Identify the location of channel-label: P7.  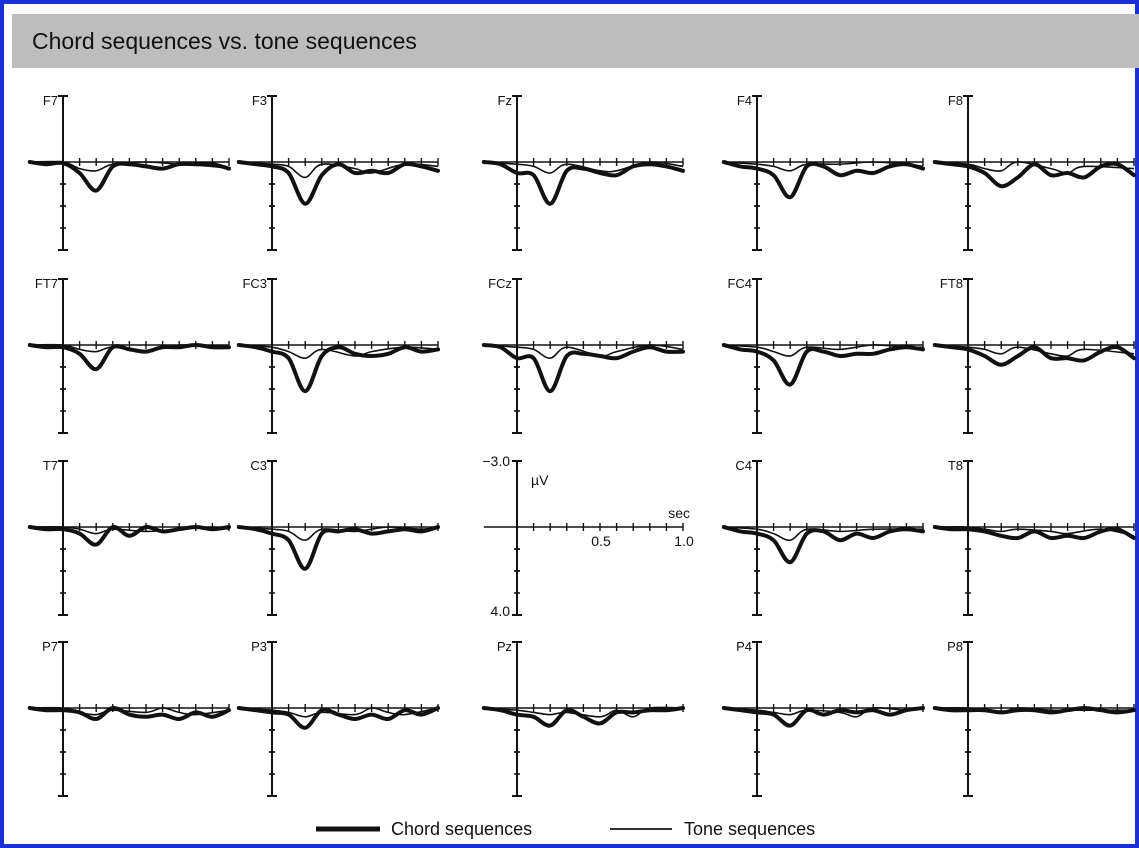
(50, 646).